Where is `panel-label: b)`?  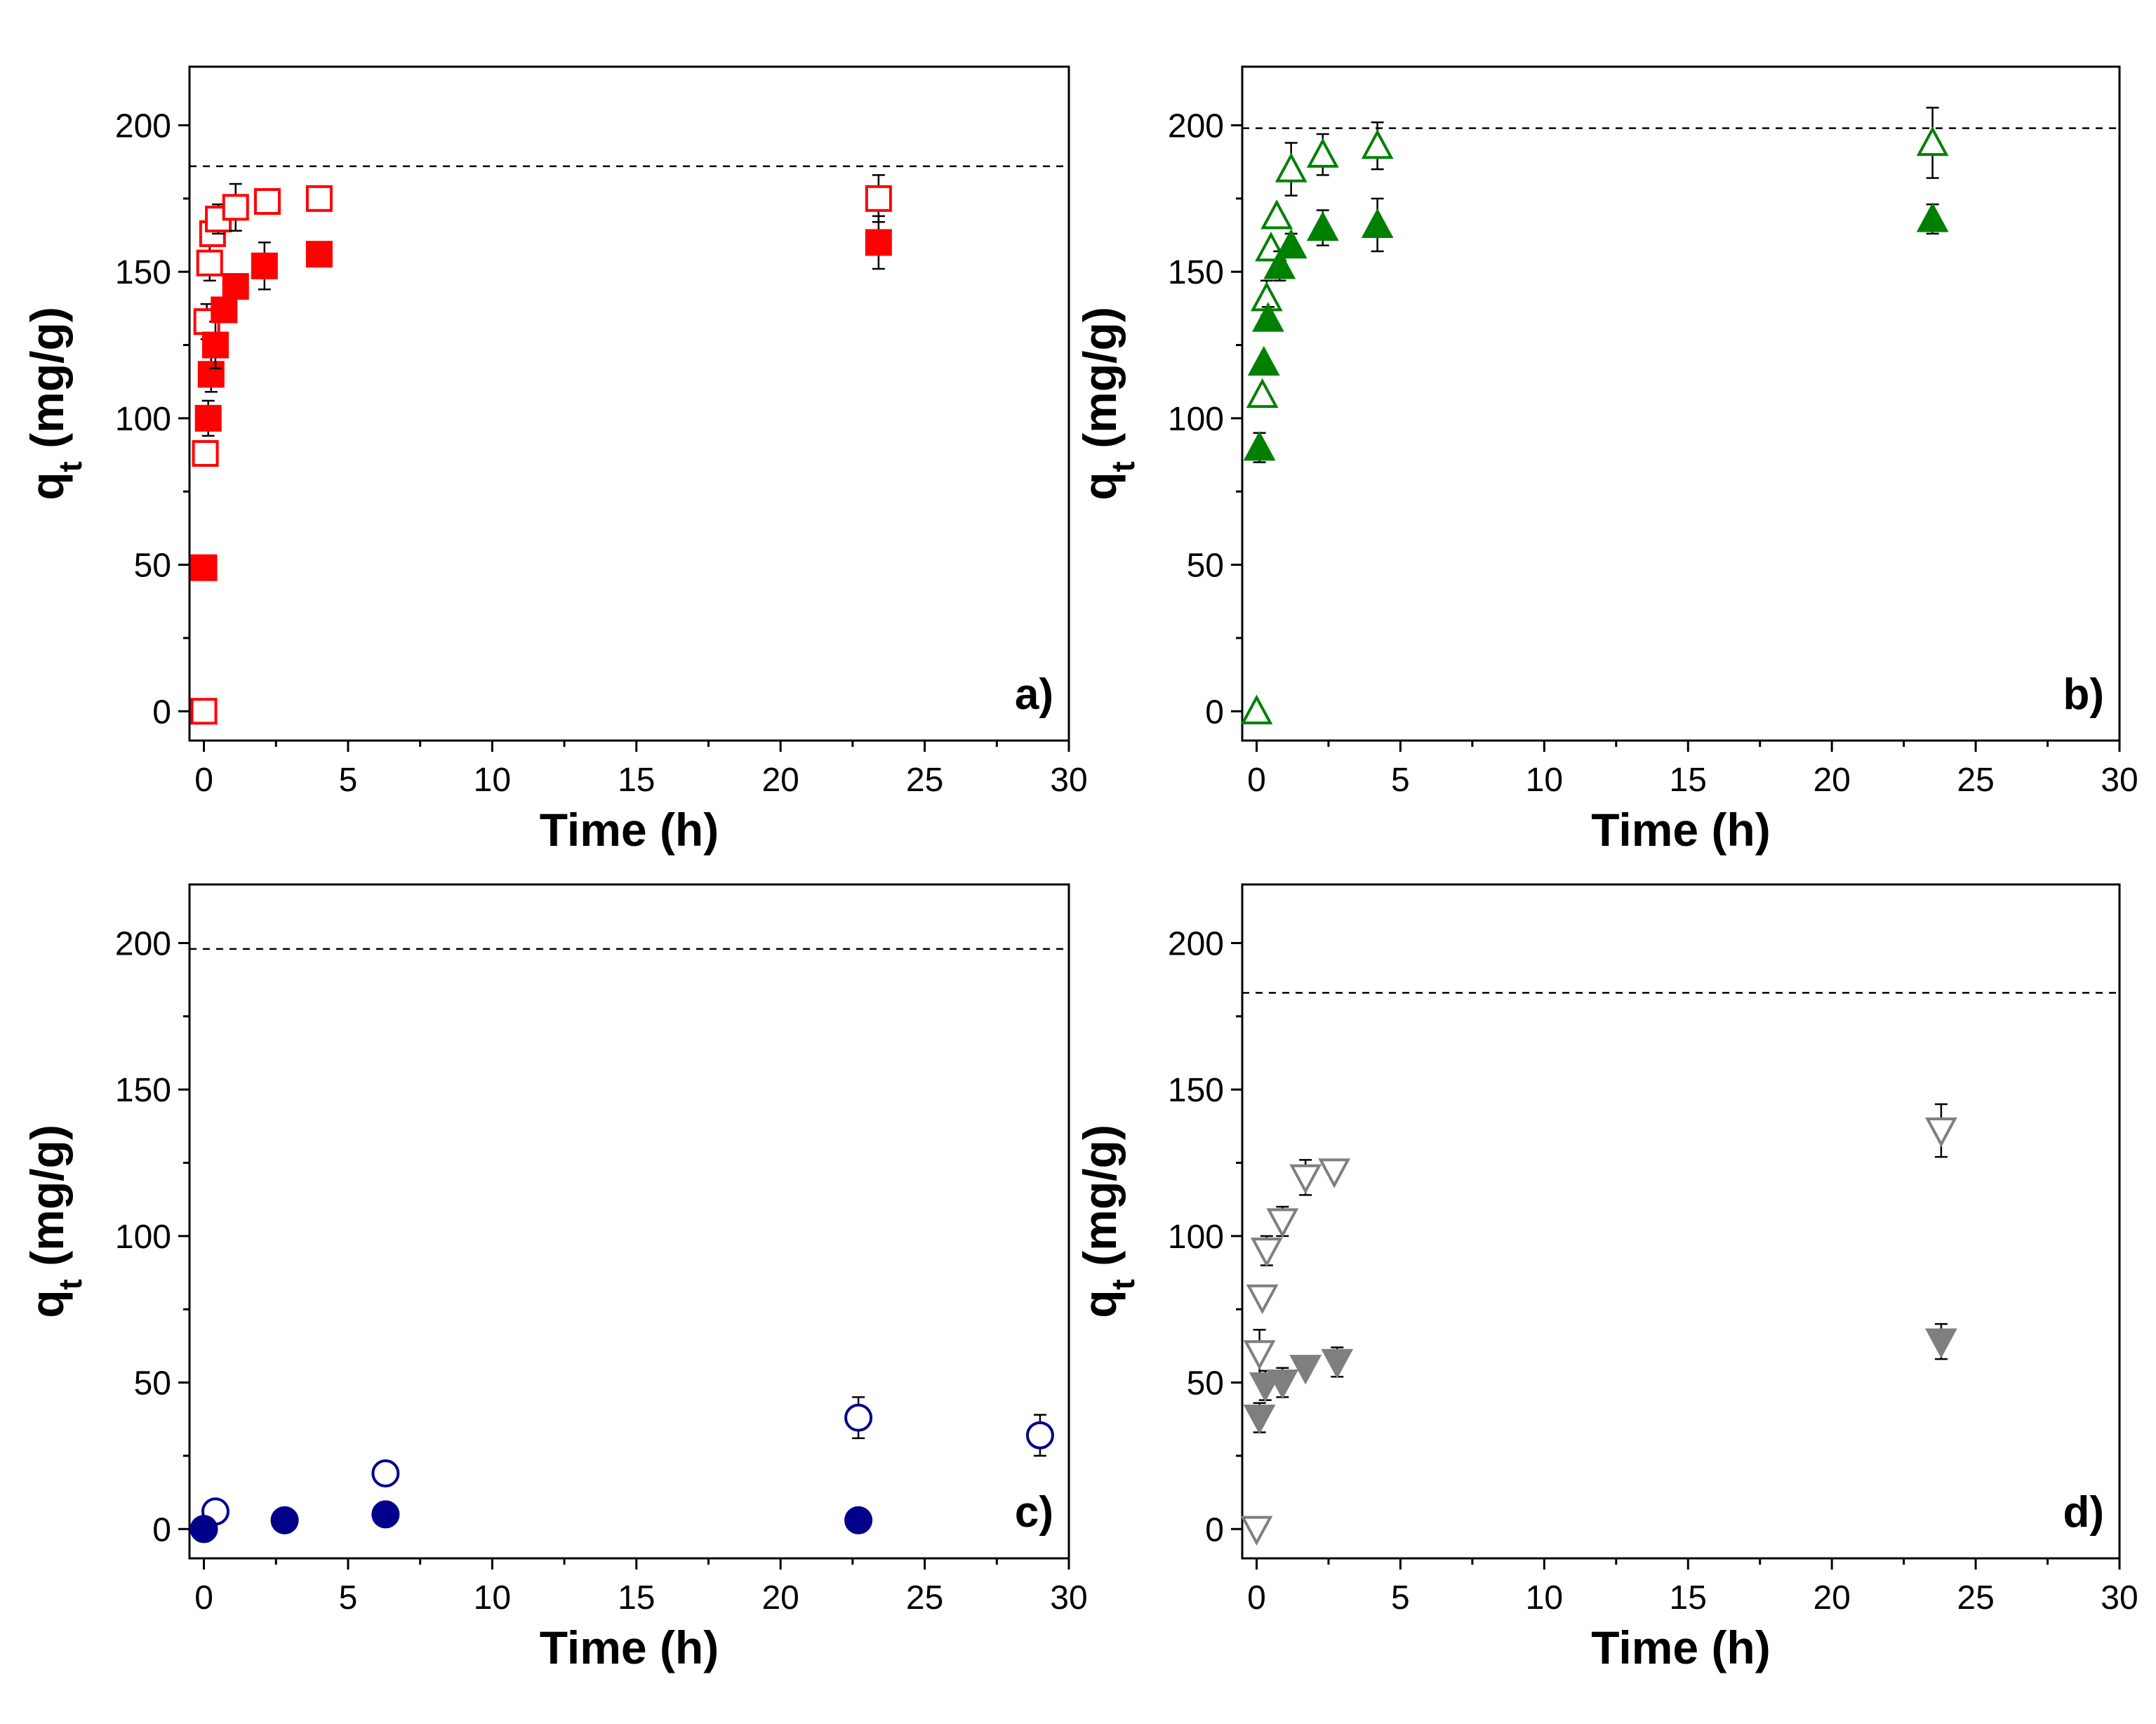 panel-label: b) is located at coordinates (2083, 694).